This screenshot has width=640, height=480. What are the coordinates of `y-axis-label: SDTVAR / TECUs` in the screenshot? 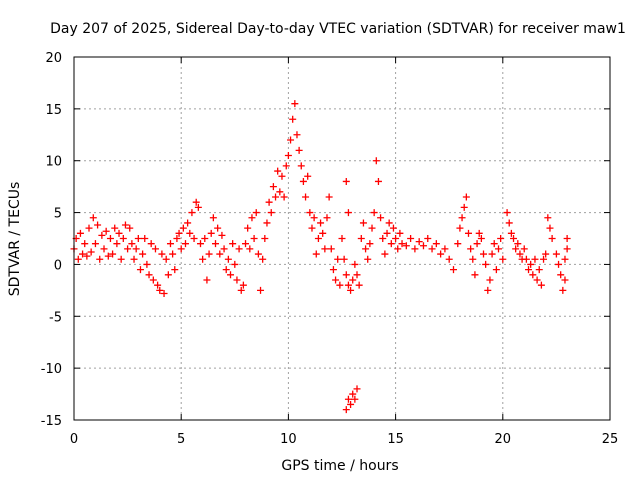 It's located at (15, 239).